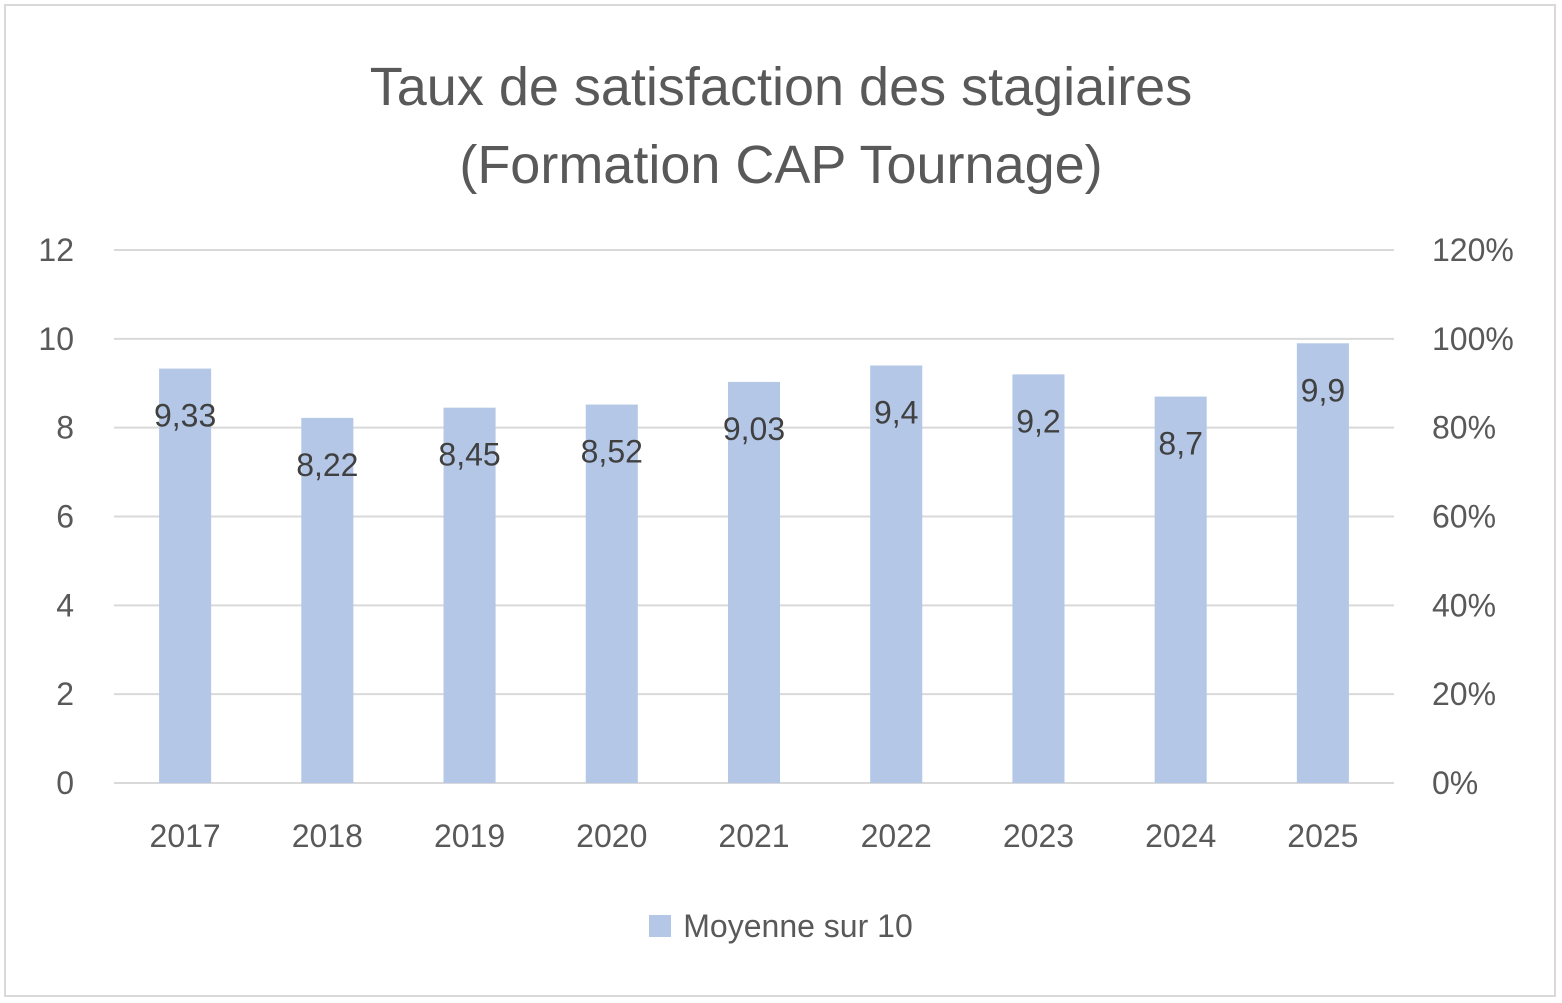 This screenshot has height=1003, width=1562. Describe the element at coordinates (612, 452) in the screenshot. I see `data-label: 8,52` at that location.